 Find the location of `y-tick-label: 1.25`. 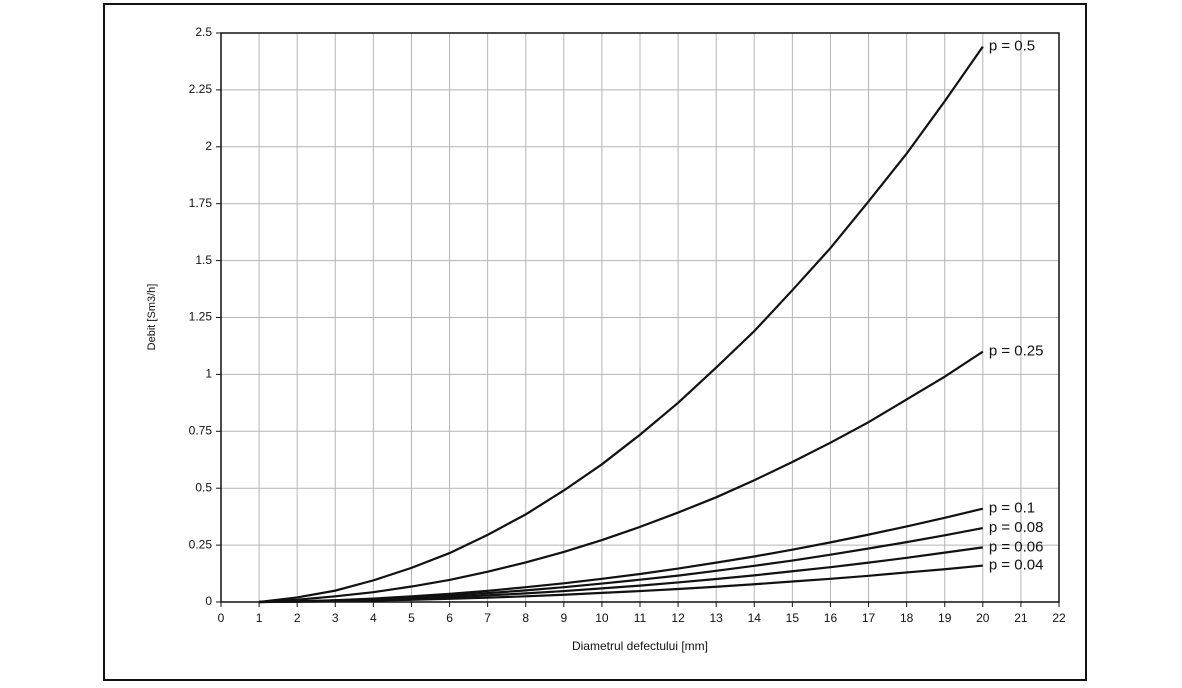

y-tick-label: 1.25 is located at coordinates (201, 317).